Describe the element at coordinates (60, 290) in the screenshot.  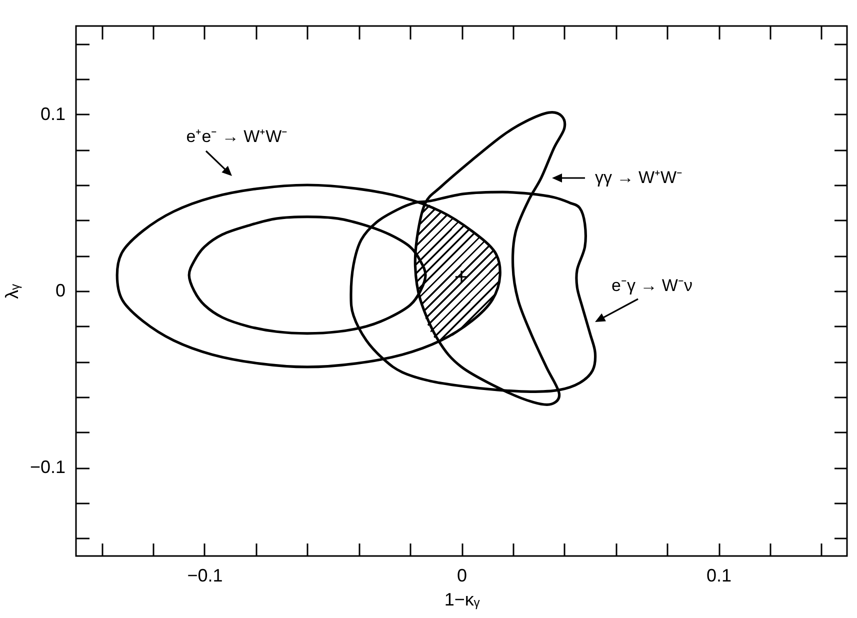
I see `y-tick-label: 0` at that location.